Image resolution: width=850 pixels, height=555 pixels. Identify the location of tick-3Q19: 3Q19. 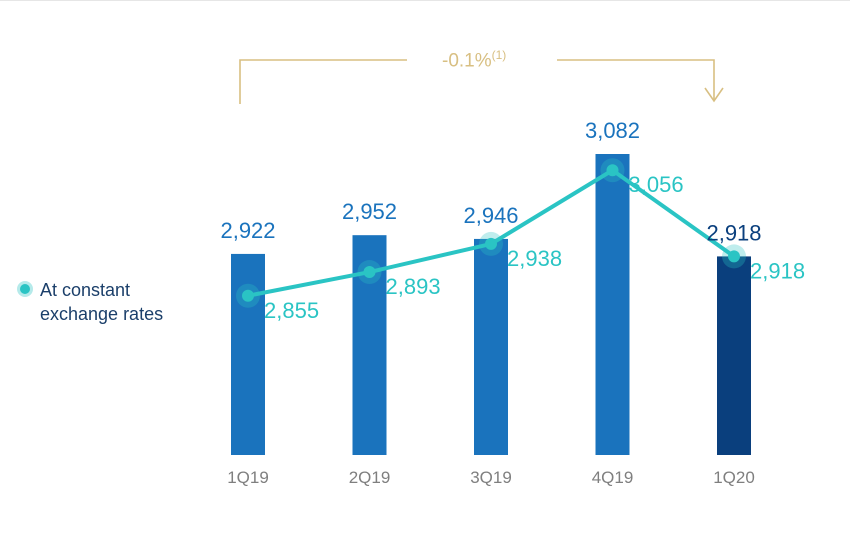
(491, 477).